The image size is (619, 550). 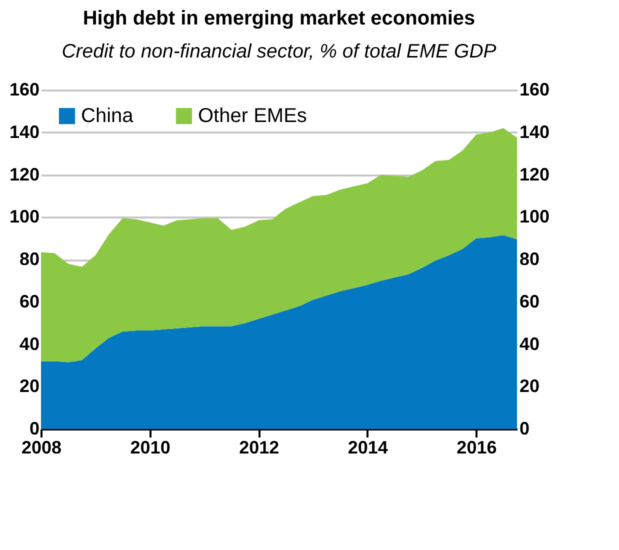 What do you see at coordinates (535, 174) in the screenshot?
I see `y2-tick-label: 120` at bounding box center [535, 174].